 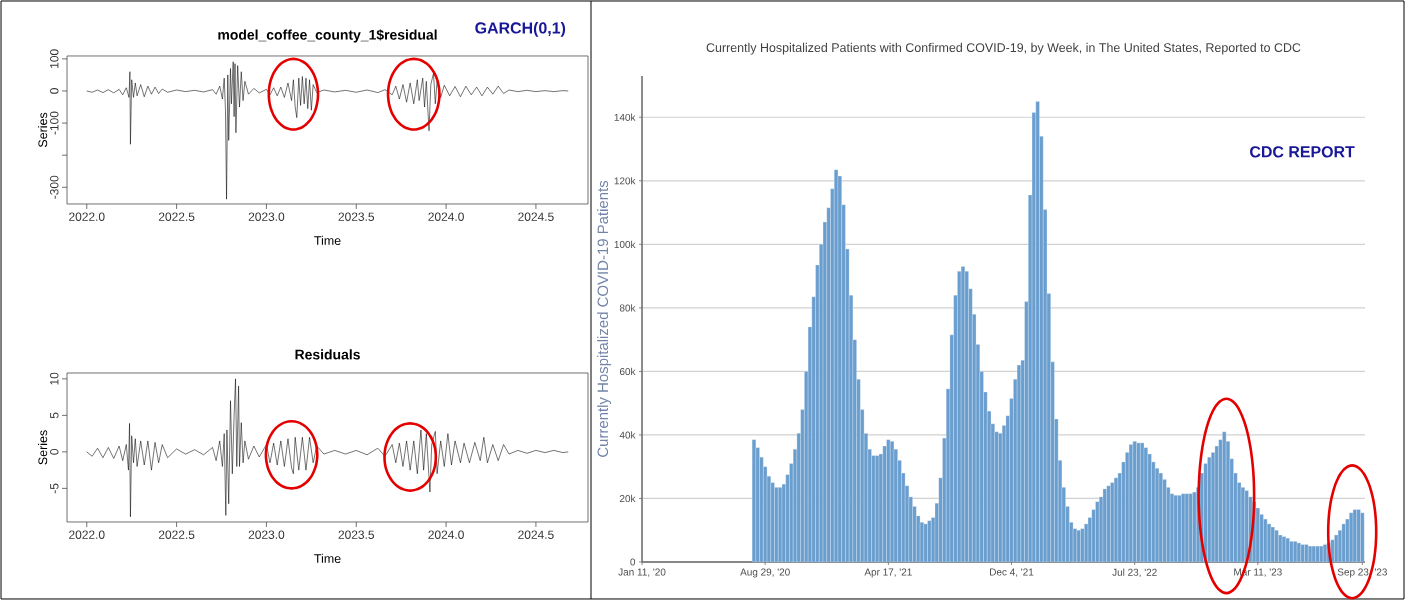 What do you see at coordinates (54, 58) in the screenshot?
I see `y-tick-label: 100` at bounding box center [54, 58].